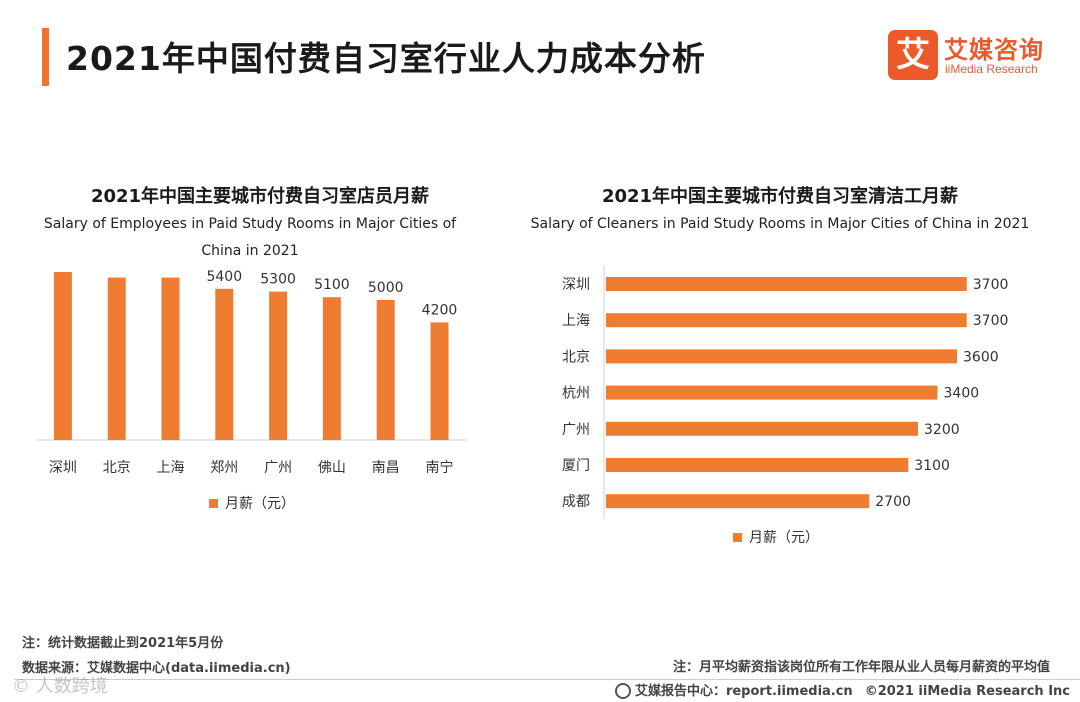 The image size is (1080, 702). What do you see at coordinates (757, 465) in the screenshot?
I see `bar-厦门` at bounding box center [757, 465].